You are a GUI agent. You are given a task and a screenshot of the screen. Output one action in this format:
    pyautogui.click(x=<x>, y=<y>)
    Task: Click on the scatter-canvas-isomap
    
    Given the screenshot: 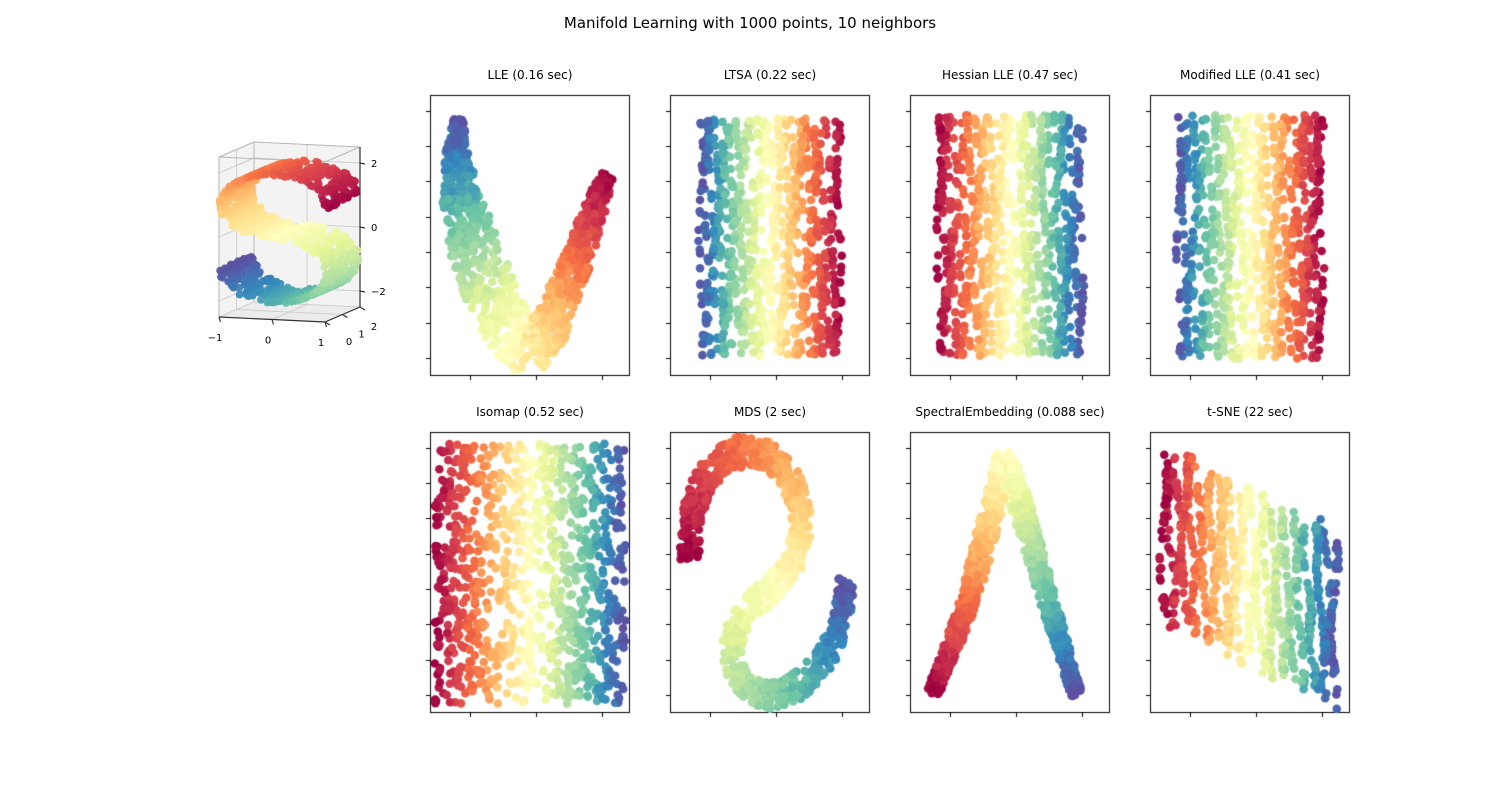 What is the action you would take?
    pyautogui.click(x=530, y=575)
    